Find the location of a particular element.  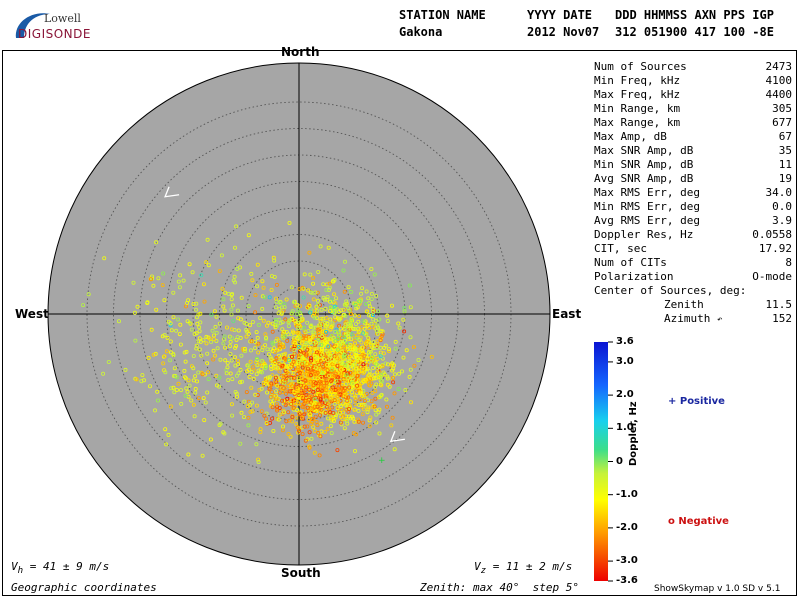

zenith-info: Zenith: max 40° step 5° is located at coordinates (499, 587).